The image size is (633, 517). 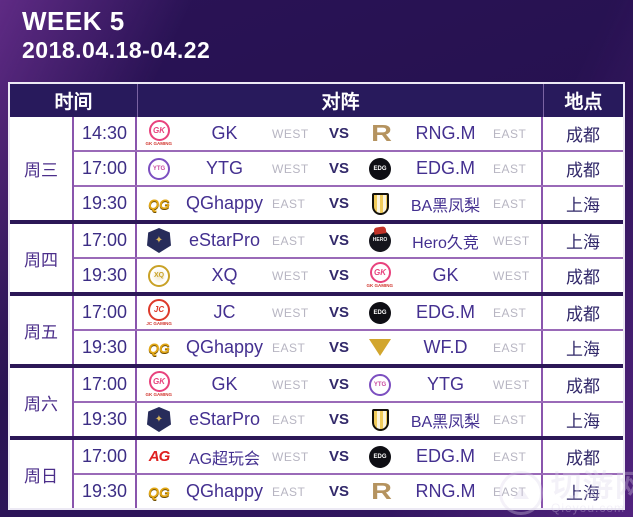 I want to click on home-team: GK GK GAMING GK WEST, so click(x=228, y=384).